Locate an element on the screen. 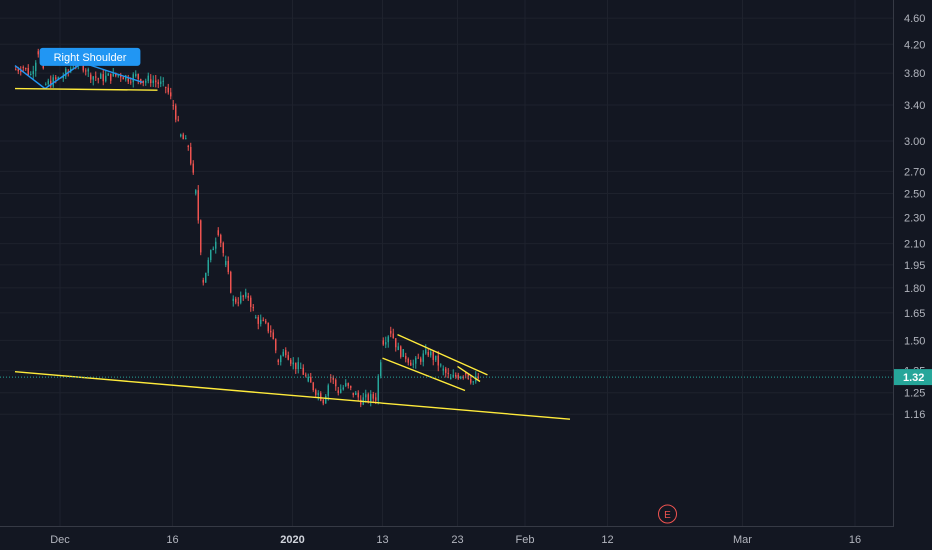 The width and height of the screenshot is (932, 550). last-price-text: 1.32 is located at coordinates (913, 378).